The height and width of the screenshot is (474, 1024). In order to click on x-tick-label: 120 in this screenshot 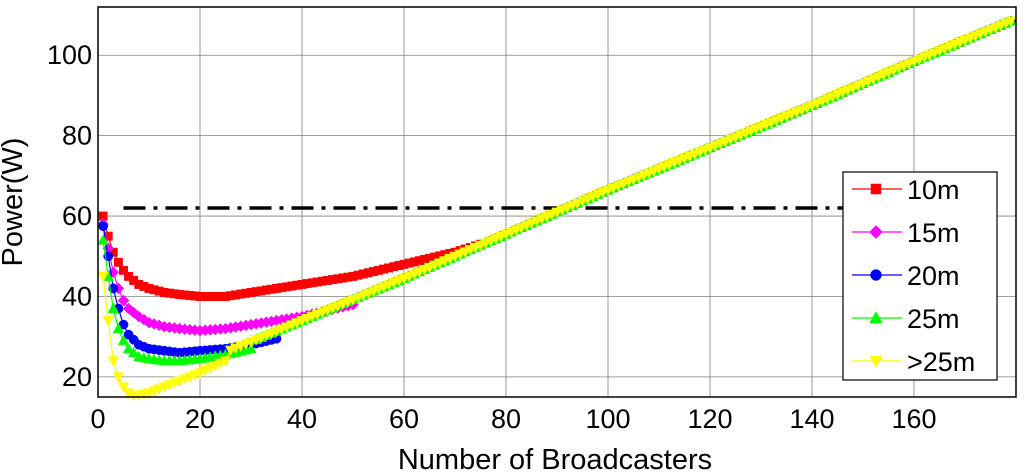, I will do `click(709, 419)`.